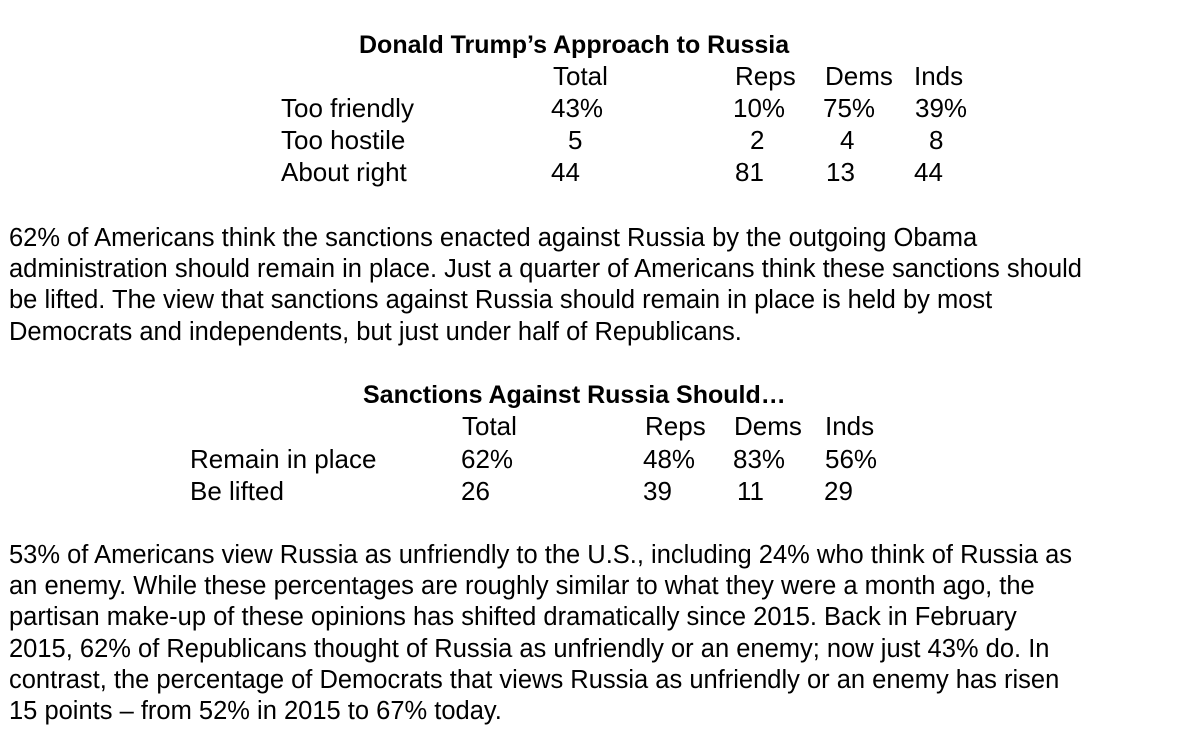  Describe the element at coordinates (565, 172) in the screenshot. I see `cell-total: 44` at that location.